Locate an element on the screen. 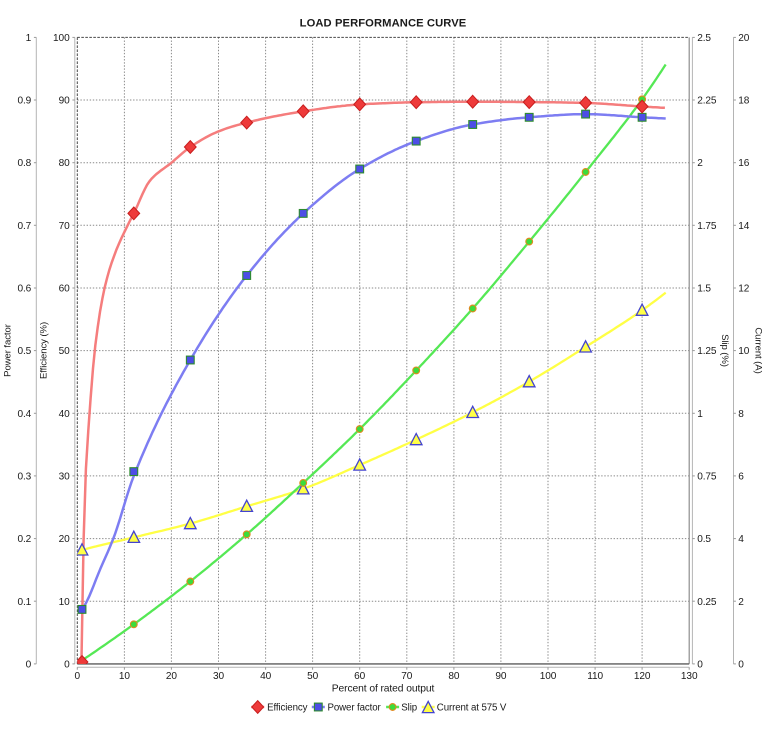  svg-text: 130 is located at coordinates (689, 676).